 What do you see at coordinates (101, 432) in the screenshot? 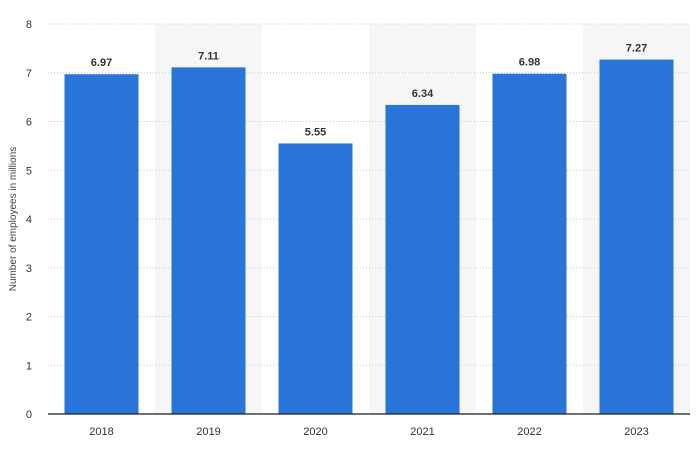
I see `x-tick-label-2018: 2018` at bounding box center [101, 432].